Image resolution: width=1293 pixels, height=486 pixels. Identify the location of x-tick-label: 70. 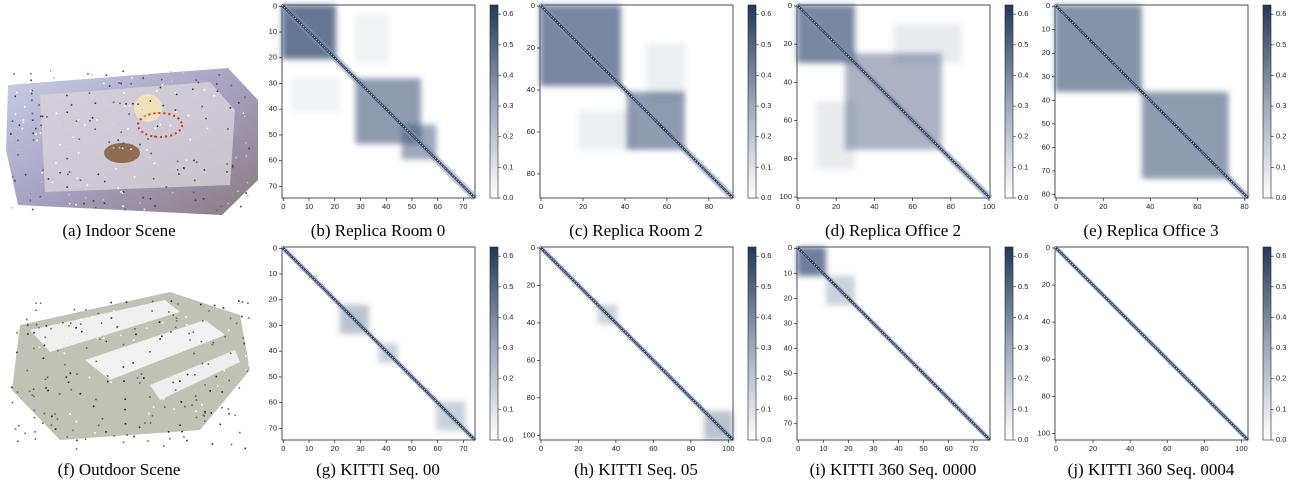
(463, 448).